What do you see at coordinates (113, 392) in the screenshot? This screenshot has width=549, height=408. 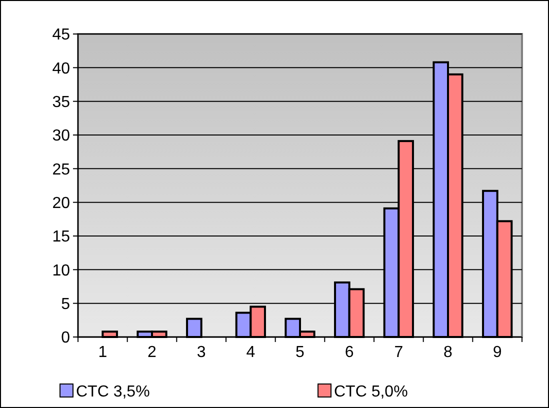 I see `legend-label: CTC 3,5%` at bounding box center [113, 392].